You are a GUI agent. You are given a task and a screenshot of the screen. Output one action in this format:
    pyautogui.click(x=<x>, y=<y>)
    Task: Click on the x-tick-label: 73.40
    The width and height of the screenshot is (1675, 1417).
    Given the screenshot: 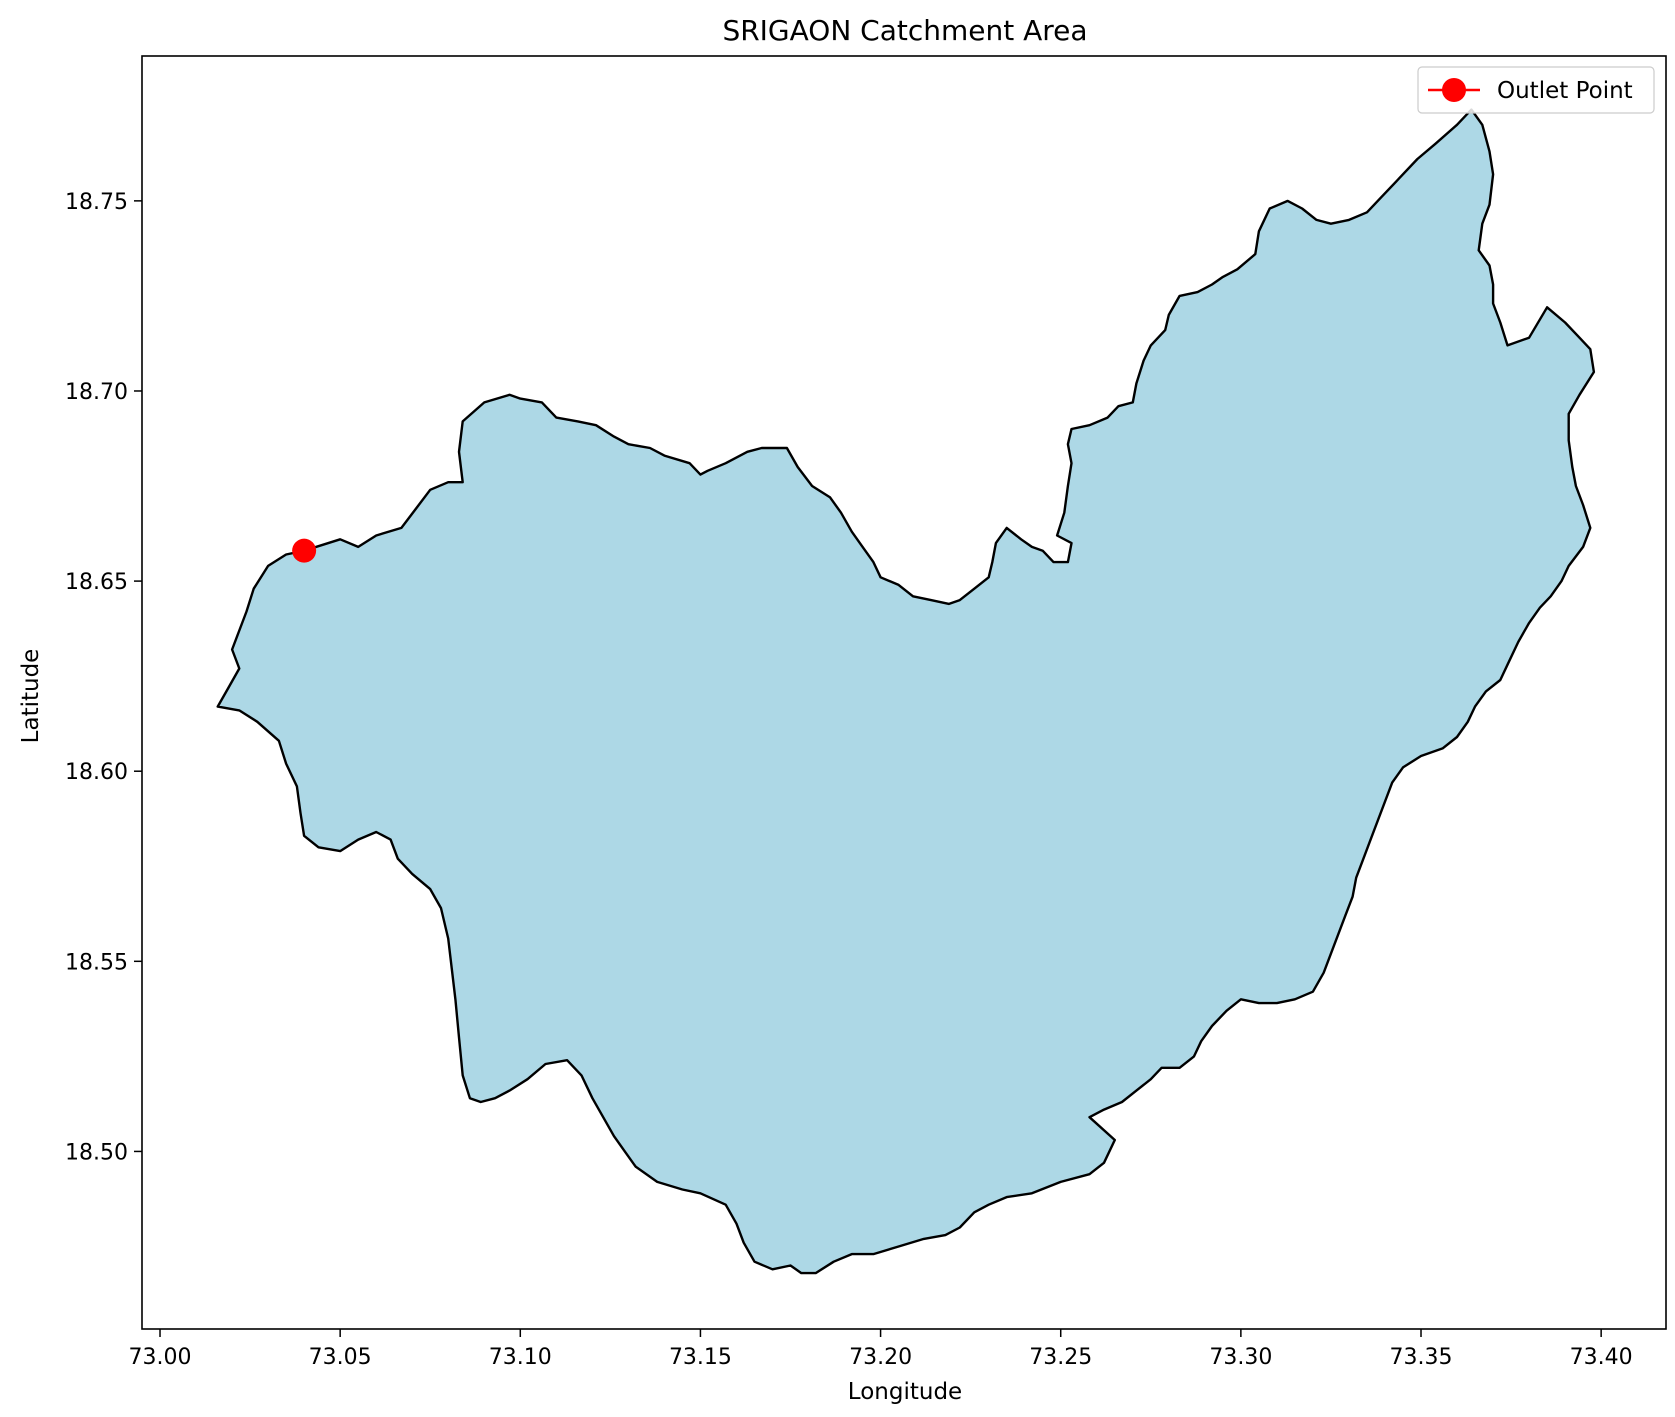 What is the action you would take?
    pyautogui.click(x=1601, y=1357)
    